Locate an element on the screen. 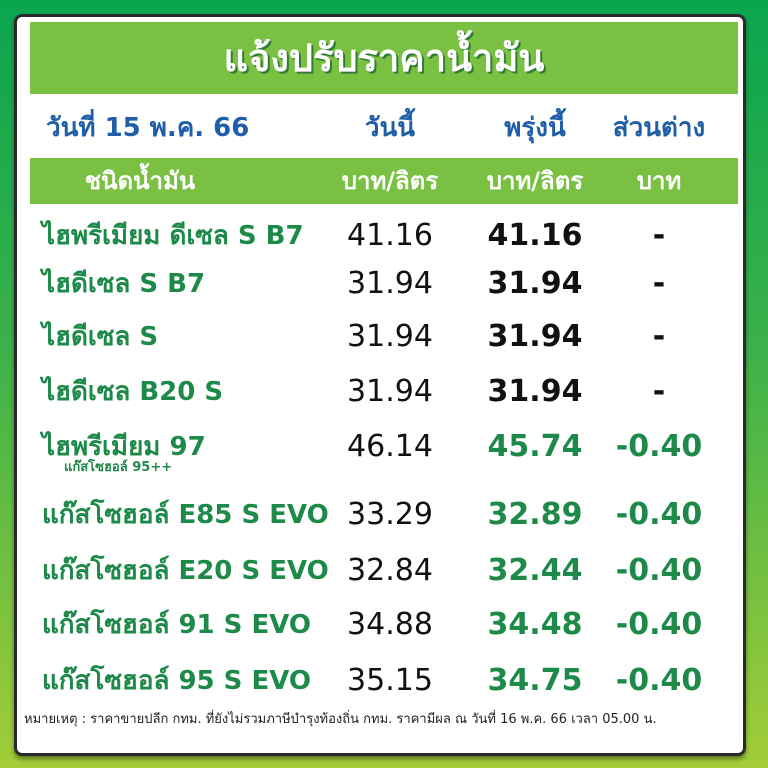  subheader-bar is located at coordinates (384, 181).